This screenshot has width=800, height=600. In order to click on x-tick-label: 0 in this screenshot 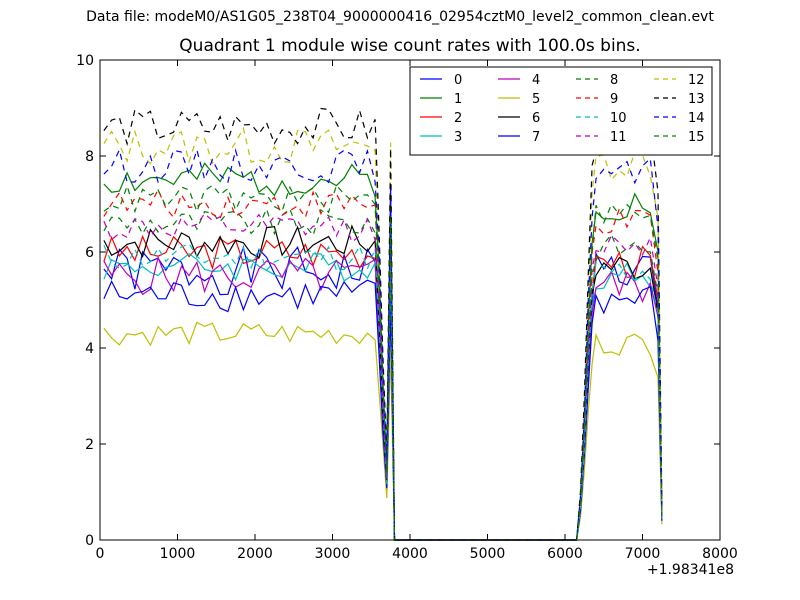, I will do `click(100, 554)`.